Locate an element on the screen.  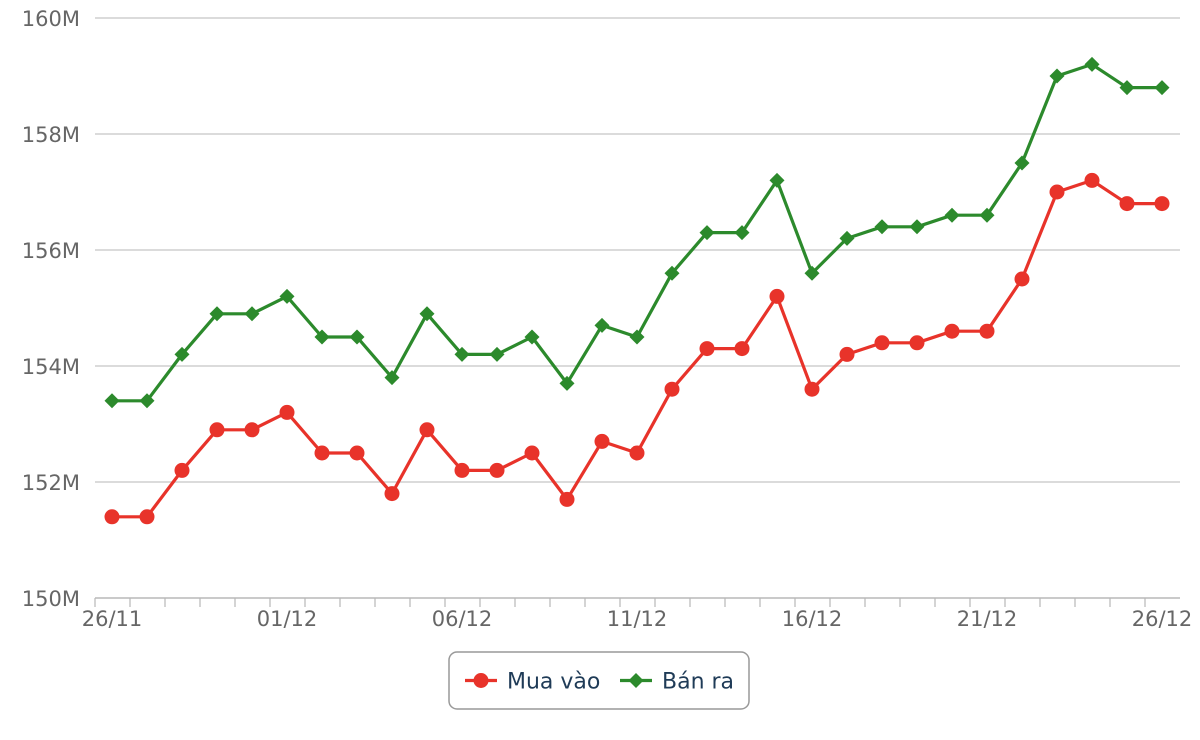
y-tick-label: 150M is located at coordinates (51, 599).